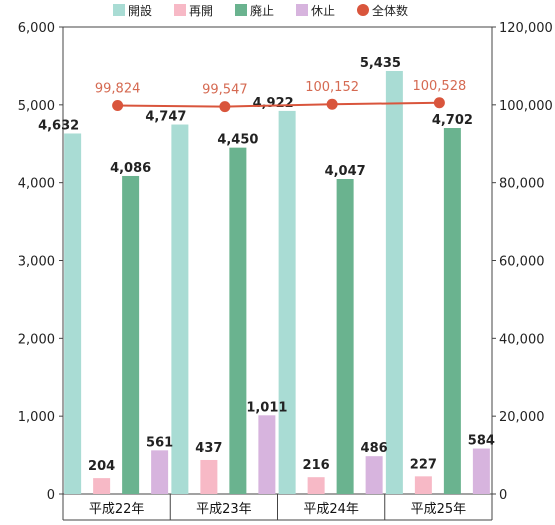  Describe the element at coordinates (526, 28) in the screenshot. I see `right-axis-tick-label: 120,000` at that location.